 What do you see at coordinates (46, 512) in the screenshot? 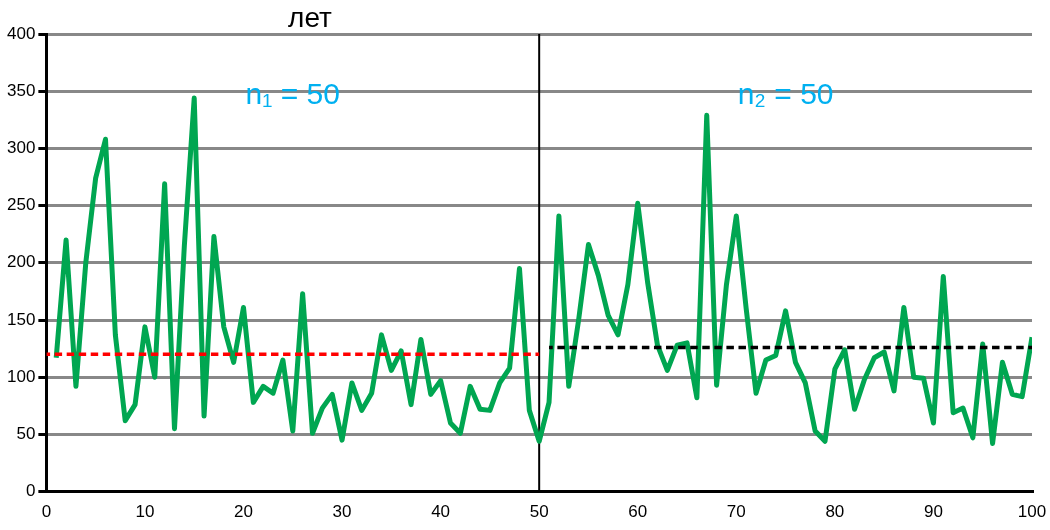
I see `x-tick-label: 0` at bounding box center [46, 512].